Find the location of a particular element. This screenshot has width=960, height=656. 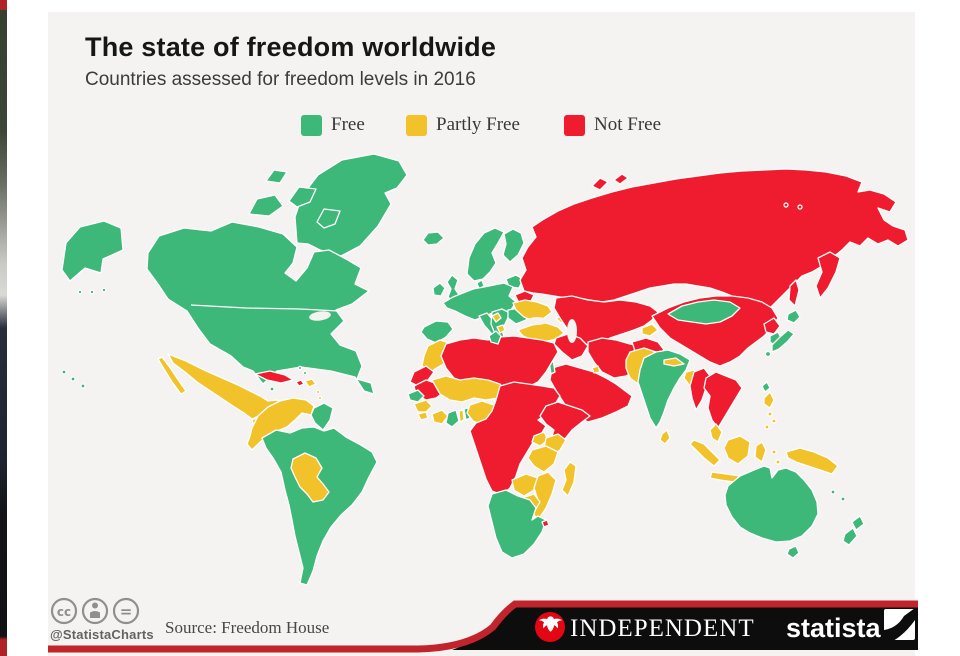

legend-label-not-free: Not Free is located at coordinates (628, 124).